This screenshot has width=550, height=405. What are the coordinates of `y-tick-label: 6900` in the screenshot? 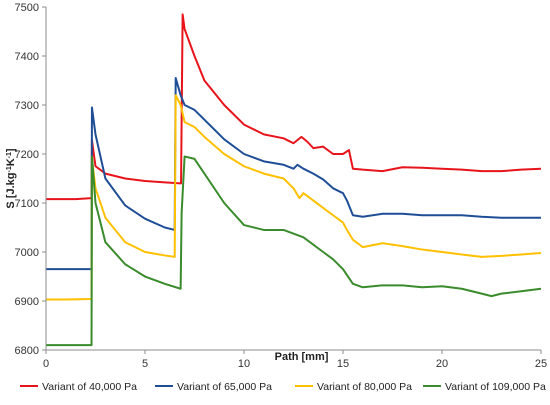 It's located at (27, 302).